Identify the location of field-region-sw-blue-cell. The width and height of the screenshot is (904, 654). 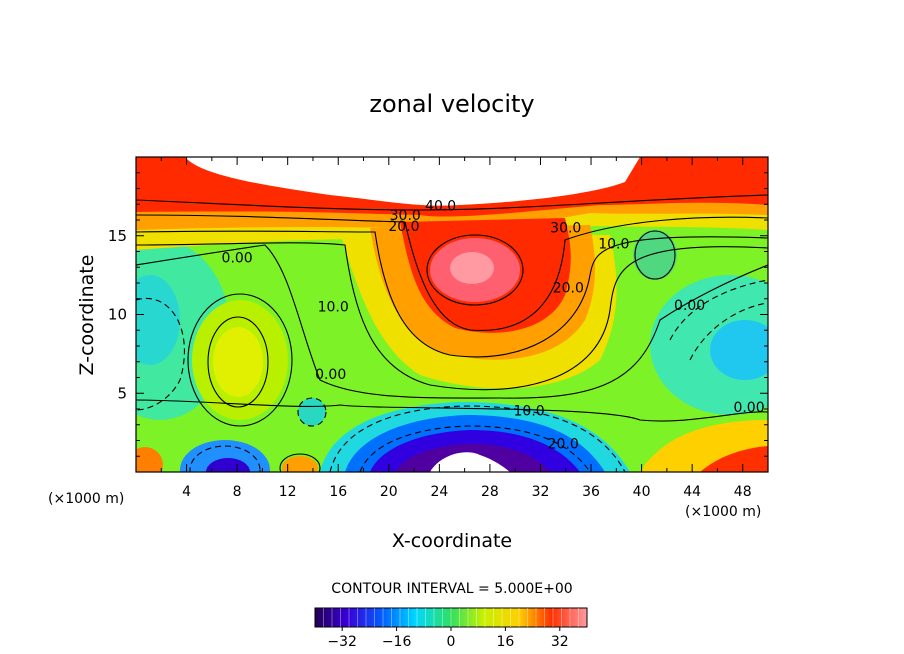
(225, 456).